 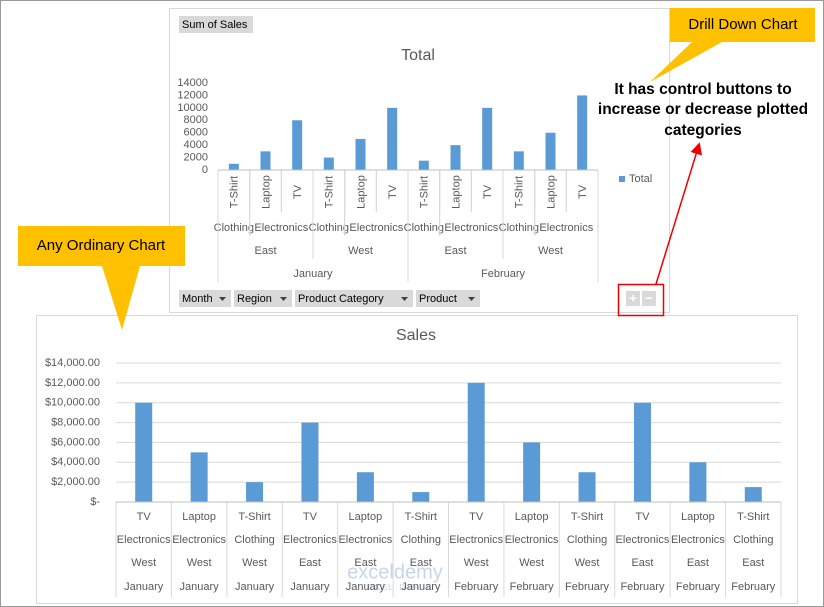 I want to click on y-tick-label: $-, so click(x=95, y=502).